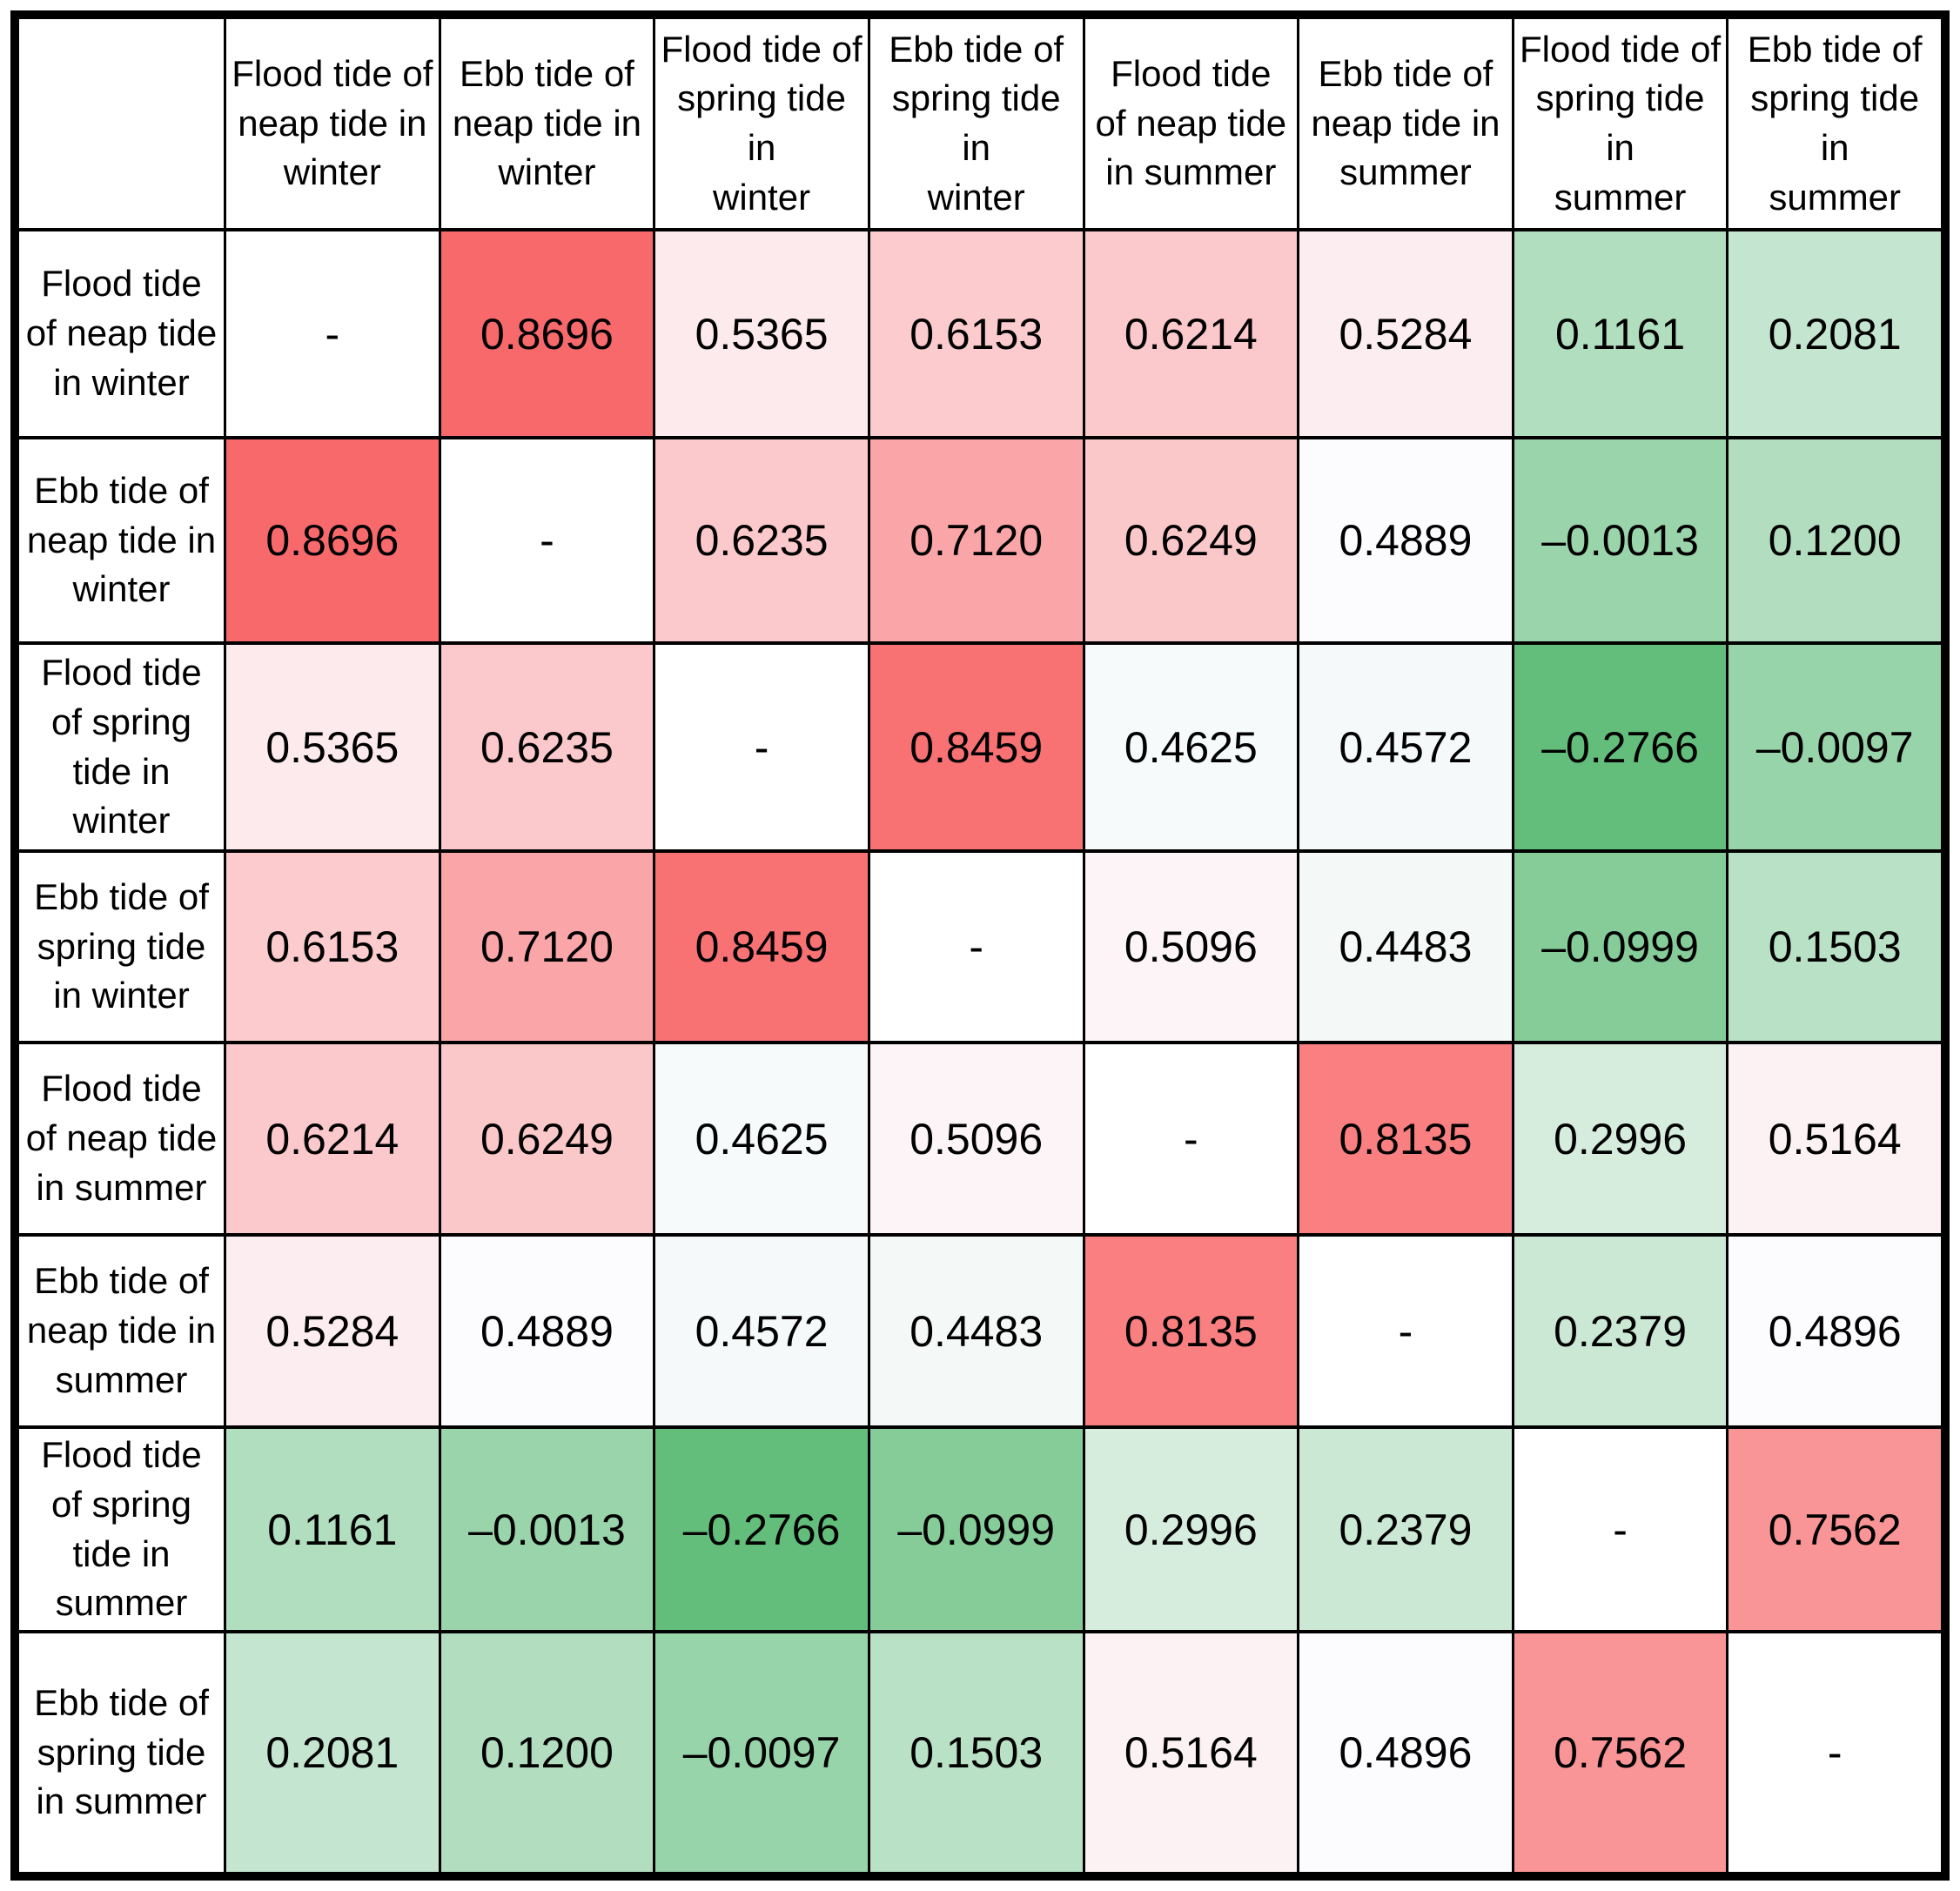 The height and width of the screenshot is (1891, 1960). What do you see at coordinates (121, 1527) in the screenshot?
I see `row-header-cell: Flood tide of spring tide in summer` at bounding box center [121, 1527].